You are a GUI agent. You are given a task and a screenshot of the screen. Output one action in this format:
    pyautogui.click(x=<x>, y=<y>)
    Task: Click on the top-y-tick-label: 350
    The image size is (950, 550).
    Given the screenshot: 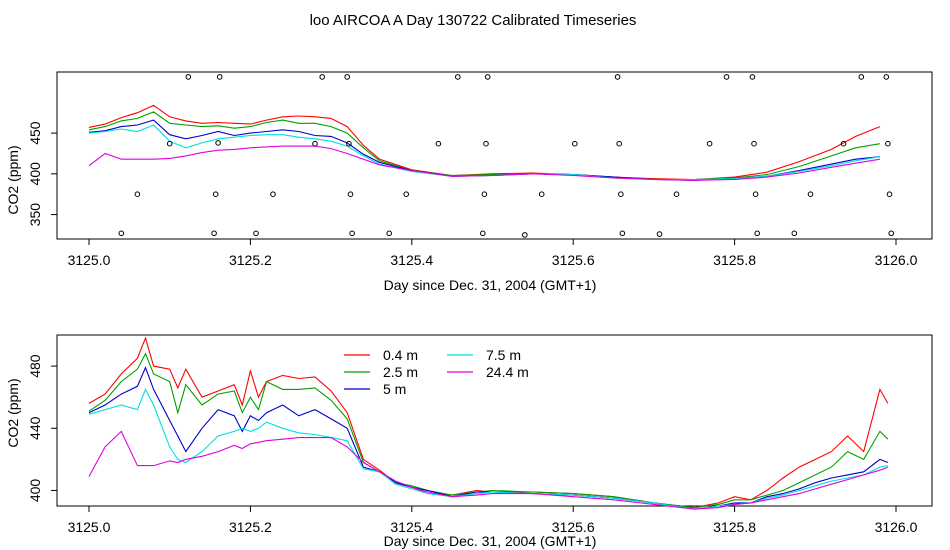 What is the action you would take?
    pyautogui.click(x=35, y=215)
    